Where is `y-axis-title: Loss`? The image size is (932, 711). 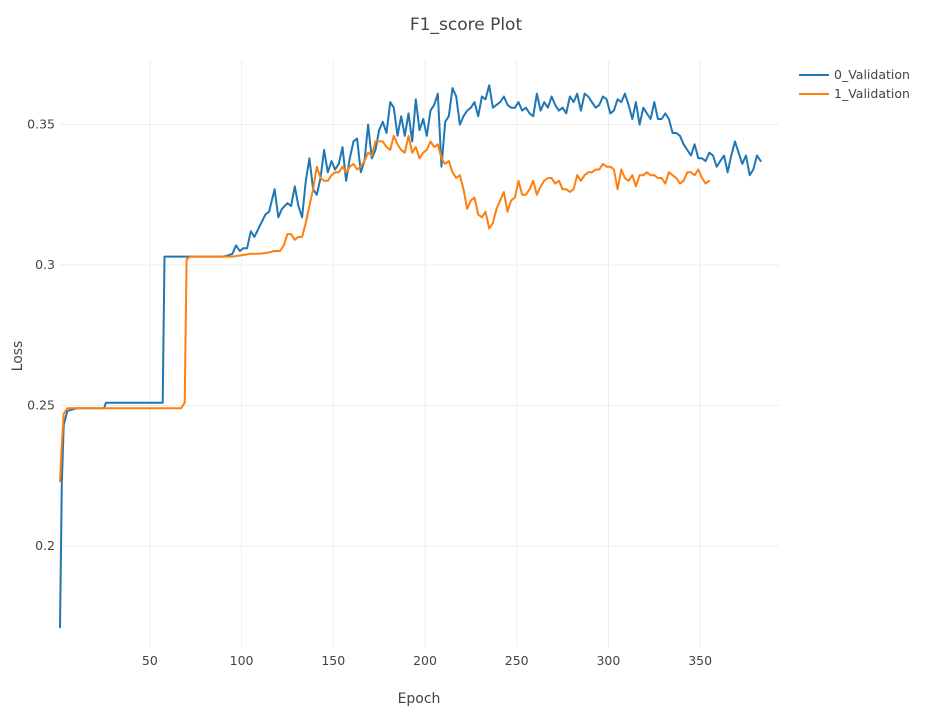 y-axis-title: Loss is located at coordinates (18, 356).